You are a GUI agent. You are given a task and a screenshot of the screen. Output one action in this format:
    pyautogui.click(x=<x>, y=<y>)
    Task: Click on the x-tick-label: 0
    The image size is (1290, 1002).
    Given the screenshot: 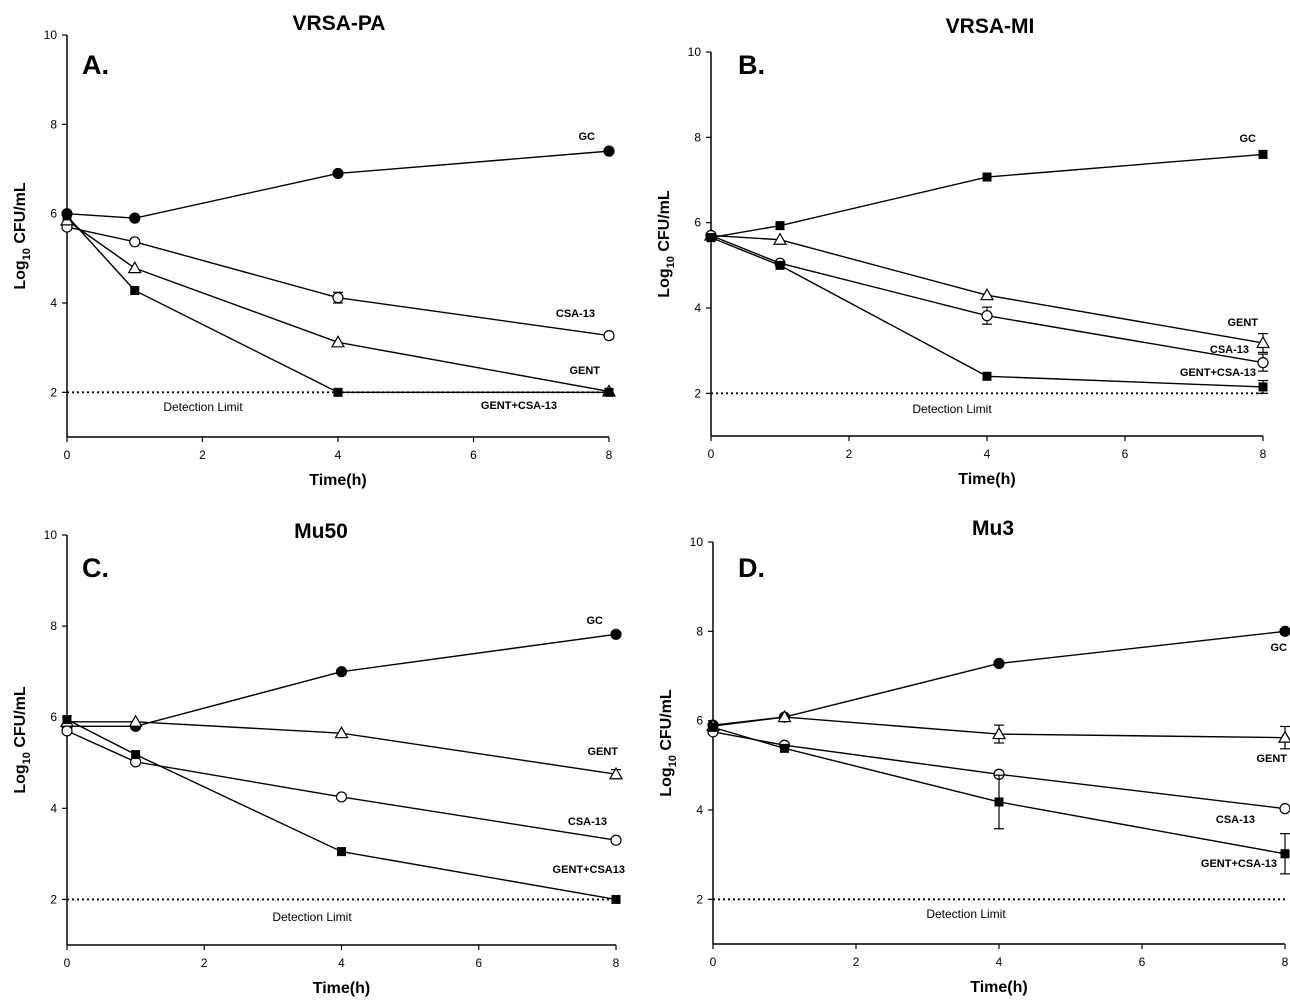 What is the action you would take?
    pyautogui.click(x=67, y=963)
    